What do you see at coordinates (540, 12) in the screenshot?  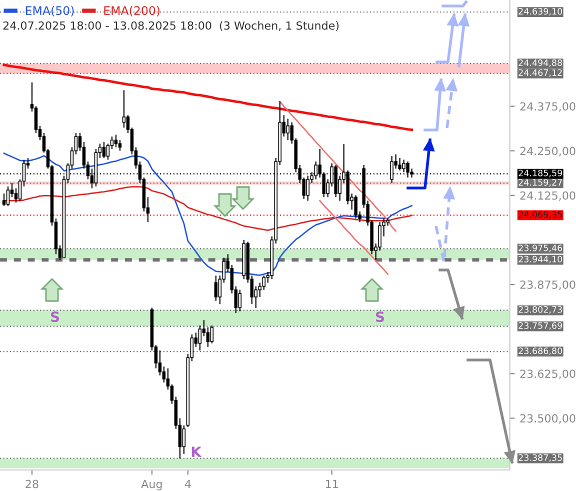 I see `ref-line-label: 24.639,10` at bounding box center [540, 12].